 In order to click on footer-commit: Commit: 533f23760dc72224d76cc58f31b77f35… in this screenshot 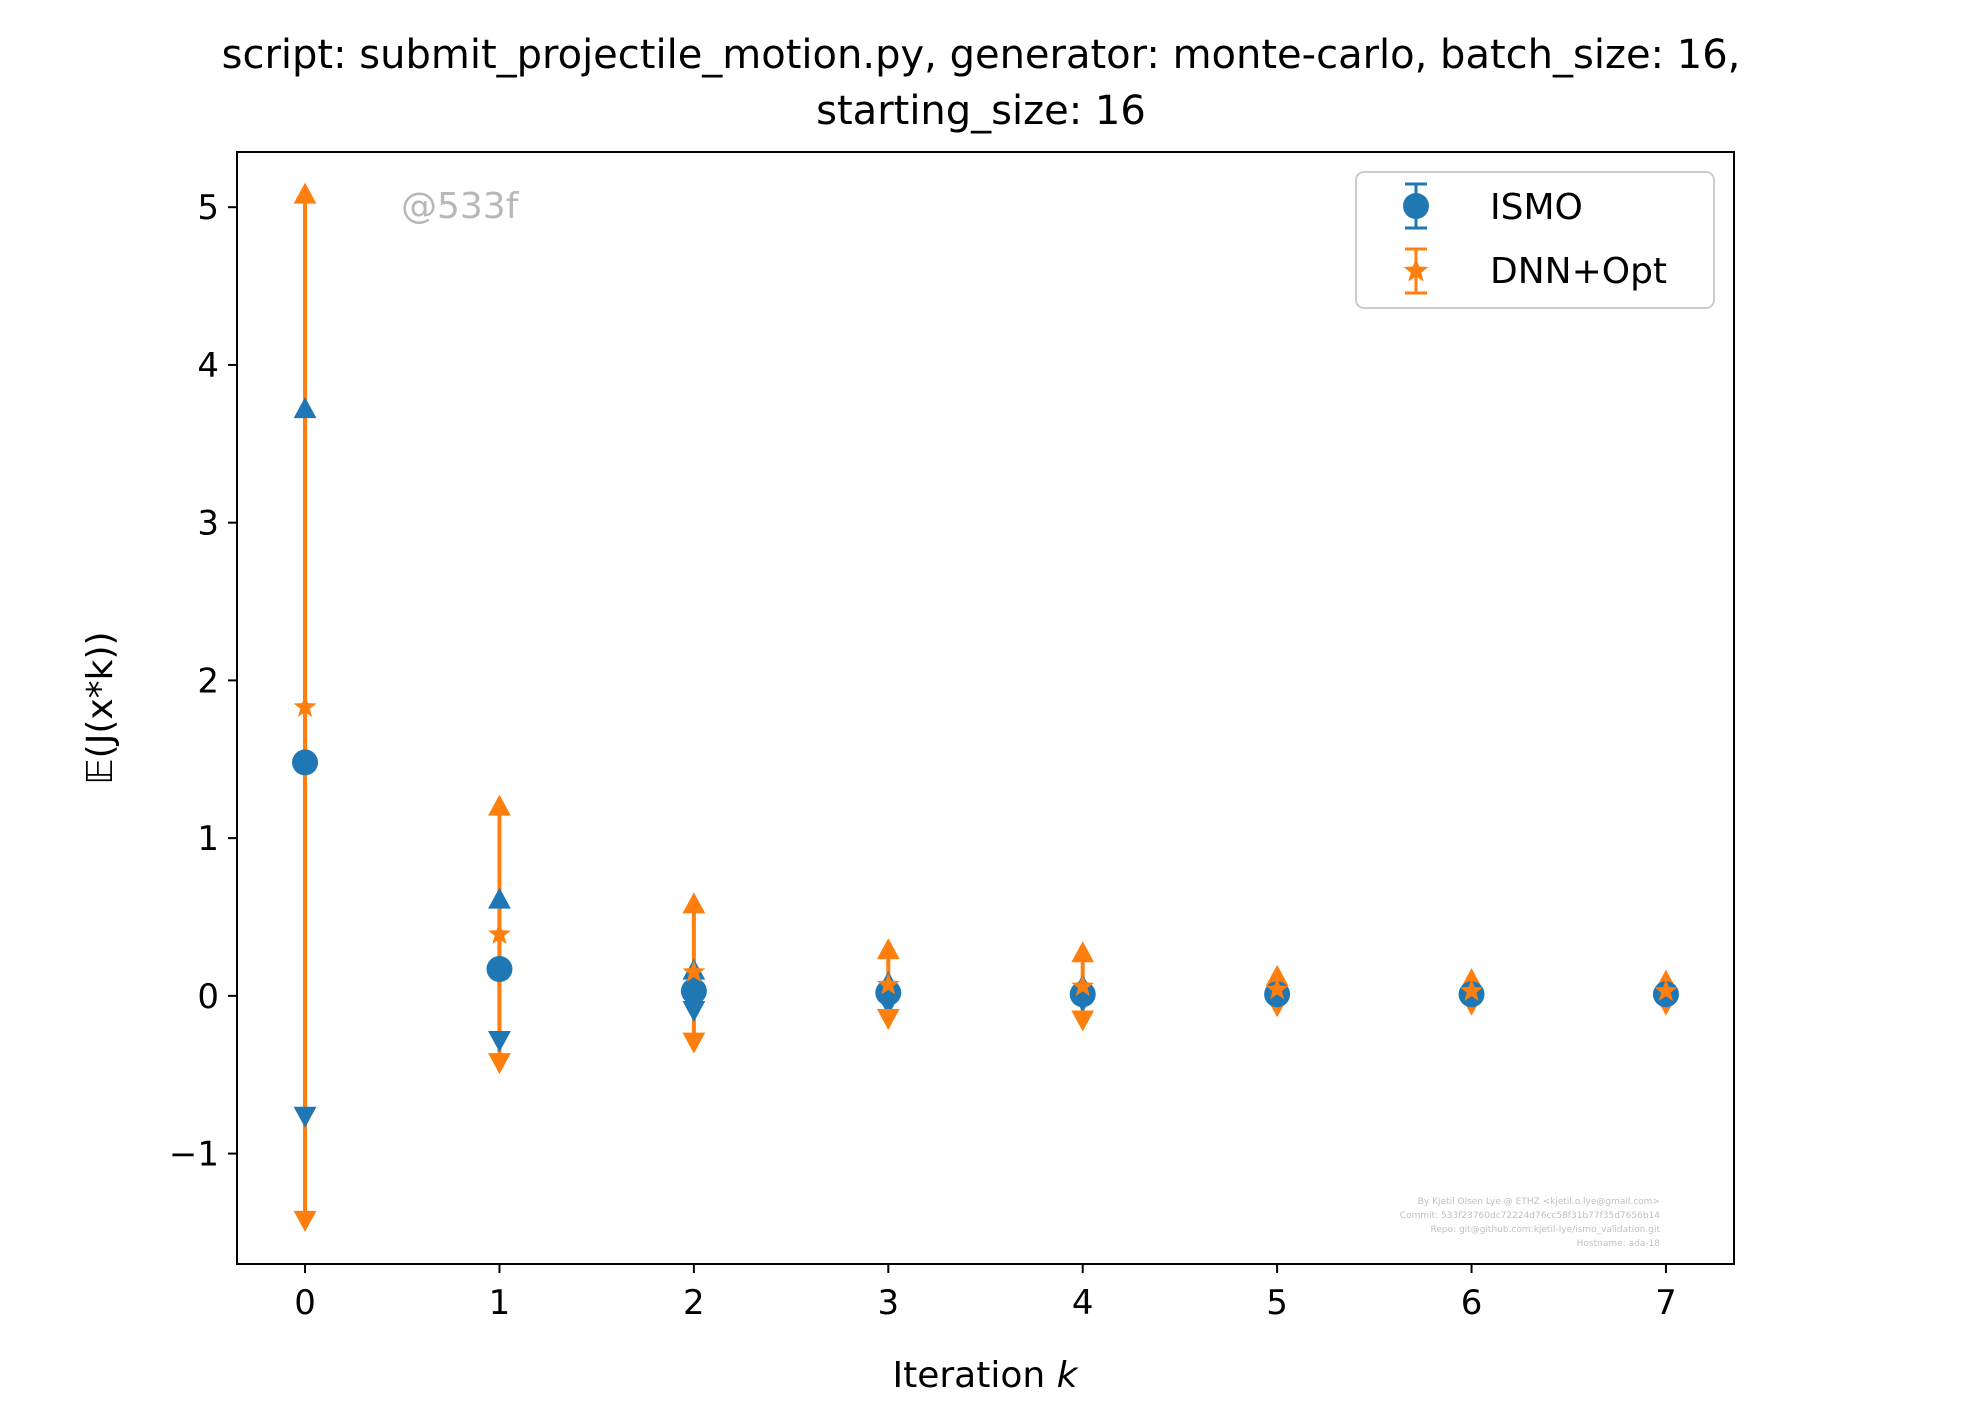, I will do `click(1530, 1216)`.